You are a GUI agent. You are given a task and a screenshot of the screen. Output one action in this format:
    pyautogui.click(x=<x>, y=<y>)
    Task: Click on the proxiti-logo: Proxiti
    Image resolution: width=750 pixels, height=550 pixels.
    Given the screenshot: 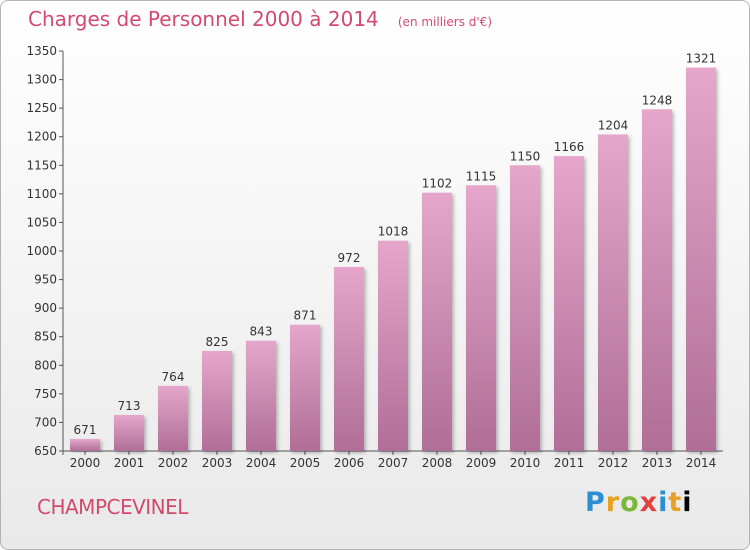 What is the action you would take?
    pyautogui.click(x=639, y=502)
    